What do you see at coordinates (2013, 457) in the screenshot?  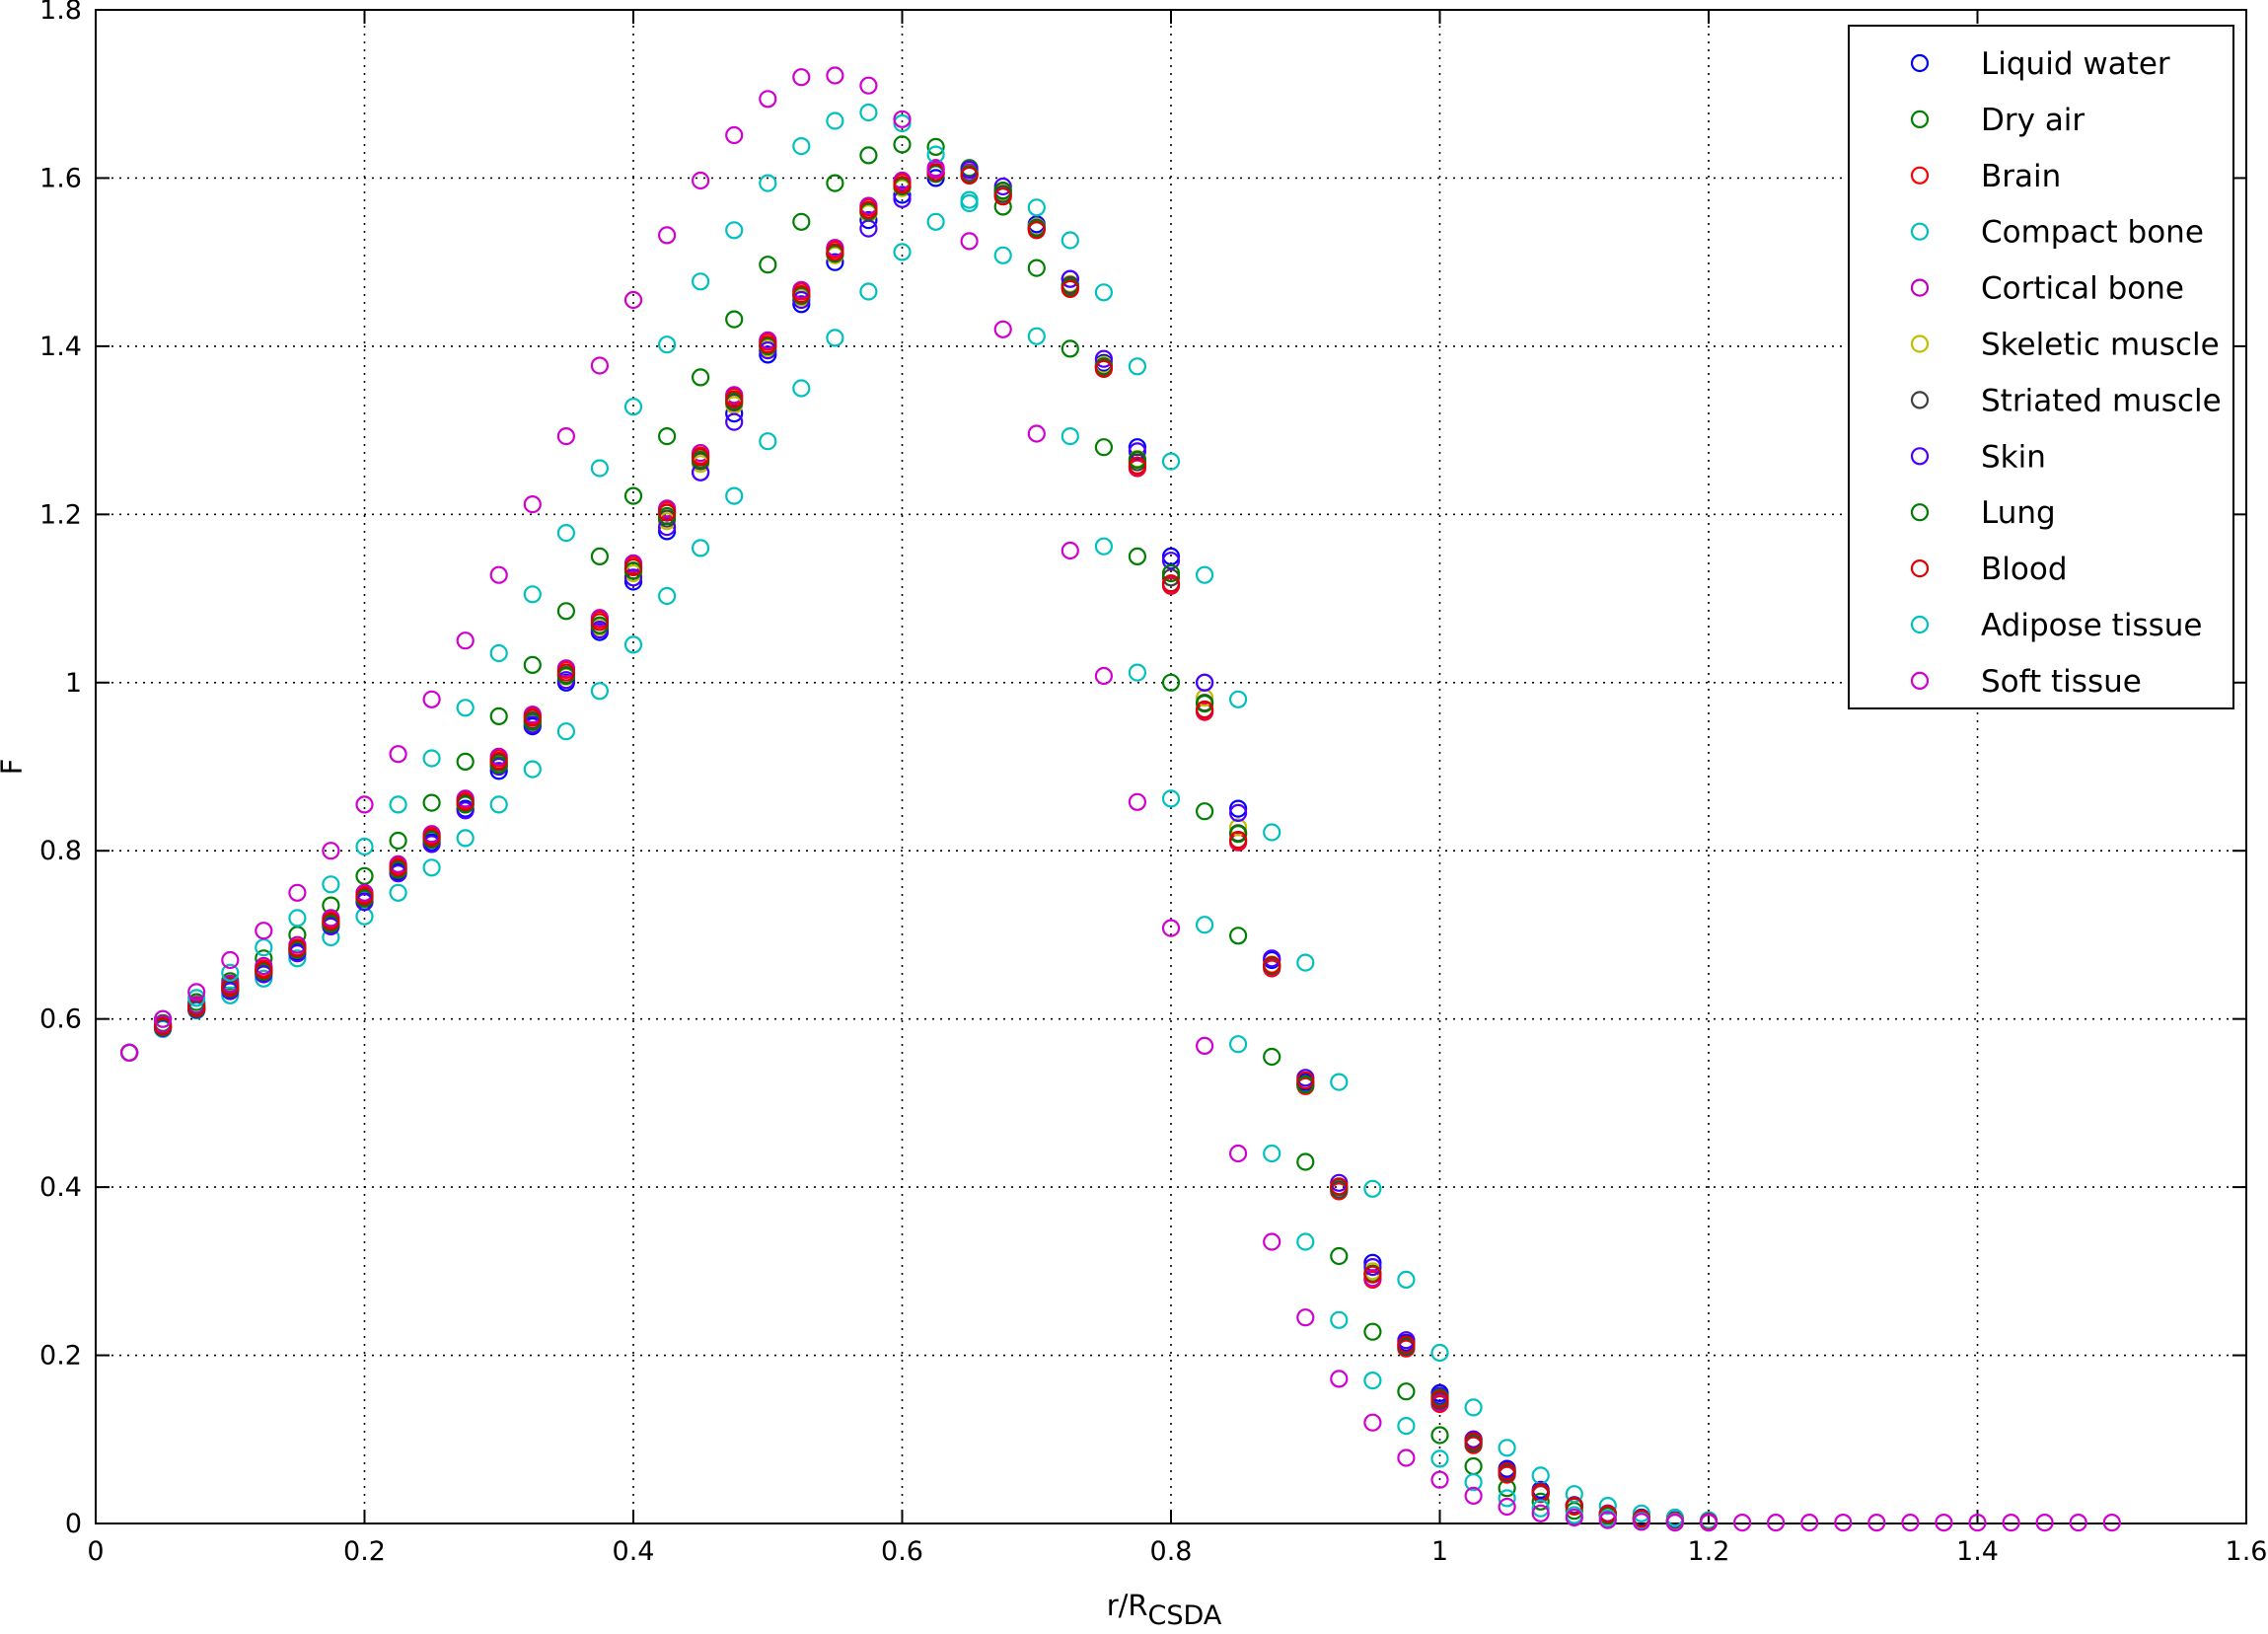 I see `legend-entry-label: Skin` at bounding box center [2013, 457].